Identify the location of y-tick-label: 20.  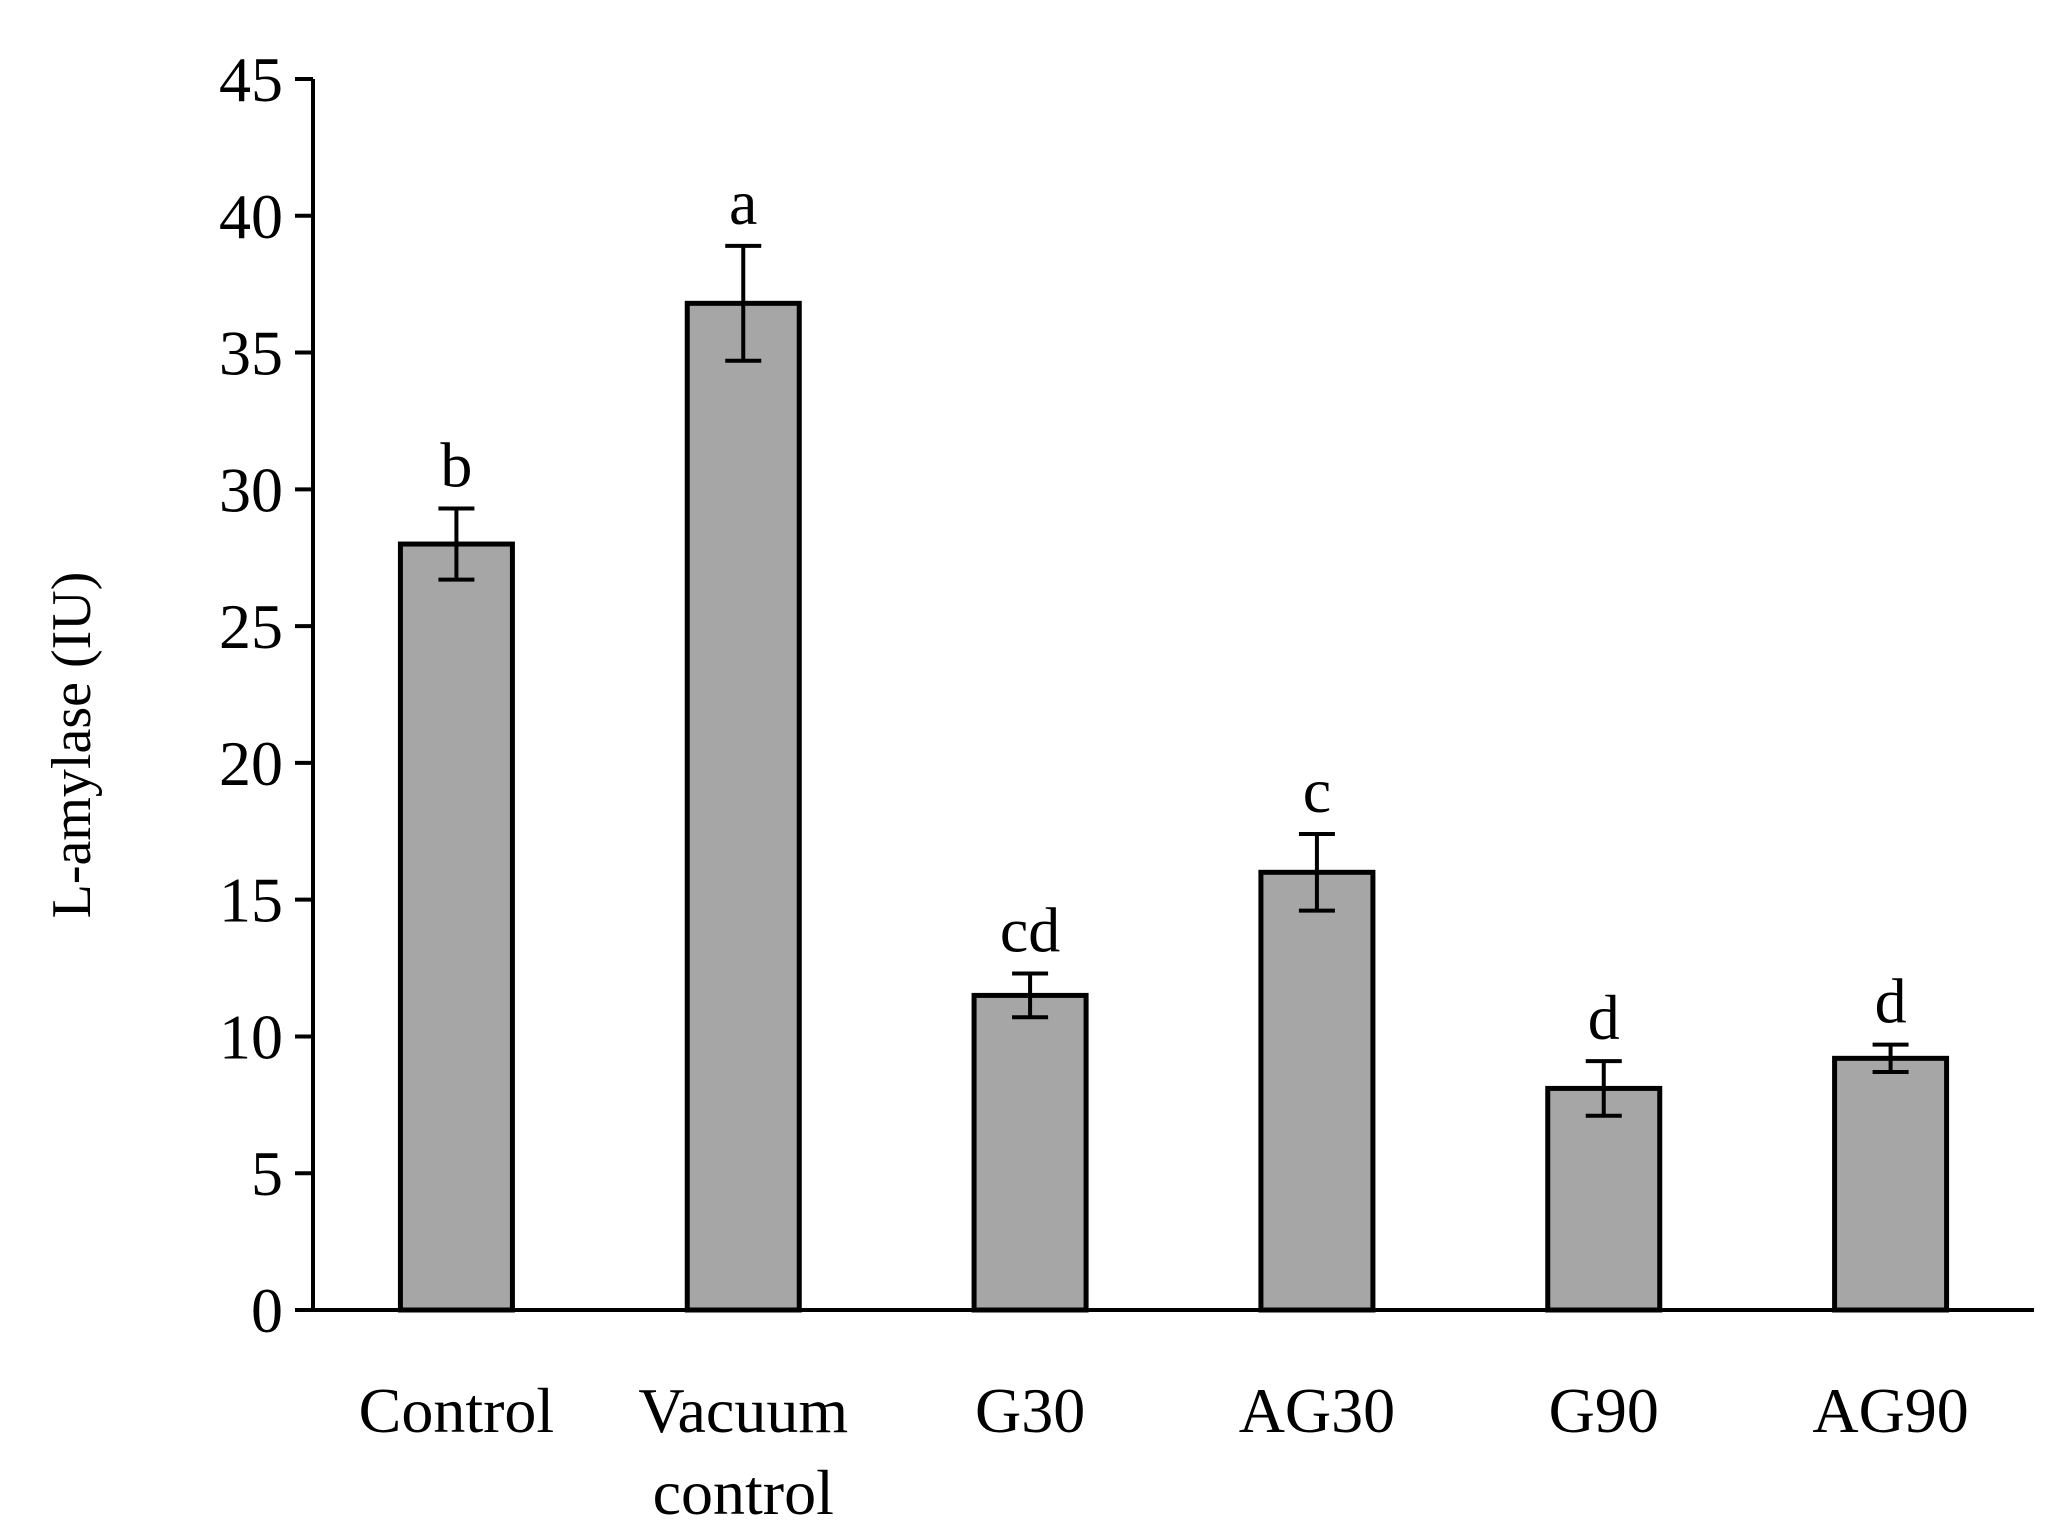
(251, 763).